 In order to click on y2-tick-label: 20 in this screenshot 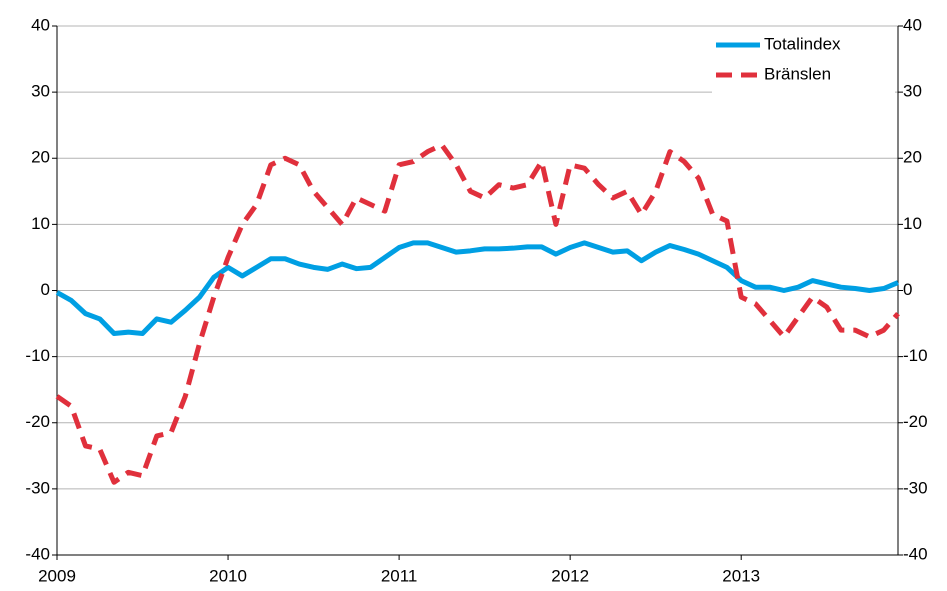, I will do `click(912, 157)`.